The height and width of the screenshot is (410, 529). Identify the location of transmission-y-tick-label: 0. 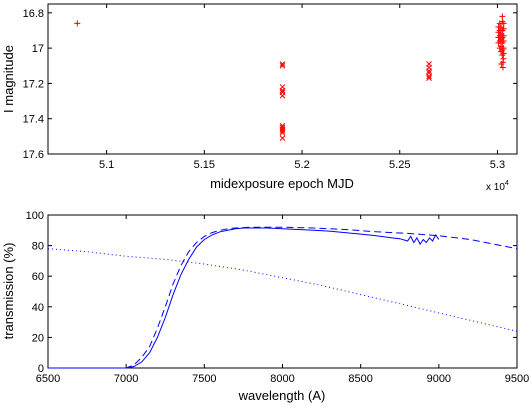
(41, 369).